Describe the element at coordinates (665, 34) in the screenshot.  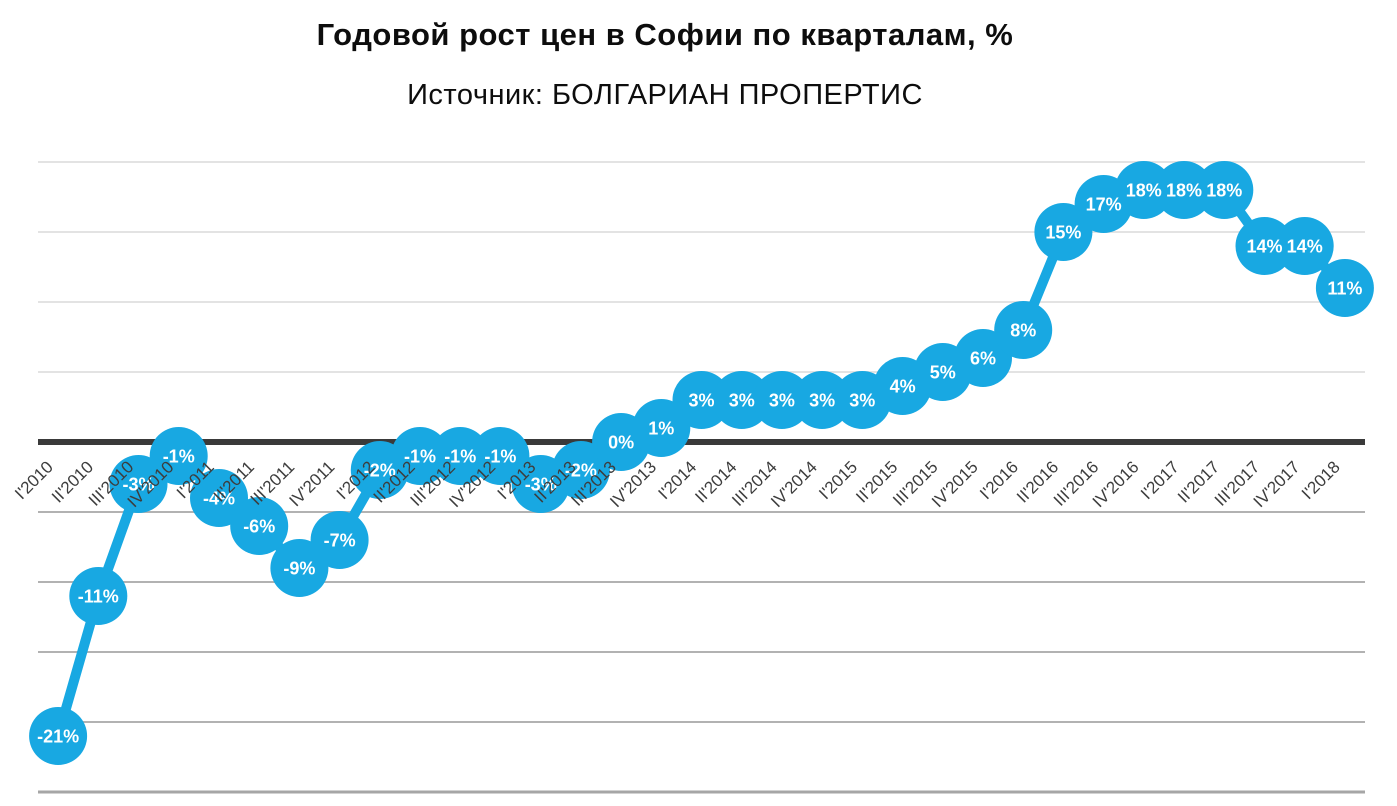
I see `chart-title: Годовой рост цен в Софии по кварталам, %` at that location.